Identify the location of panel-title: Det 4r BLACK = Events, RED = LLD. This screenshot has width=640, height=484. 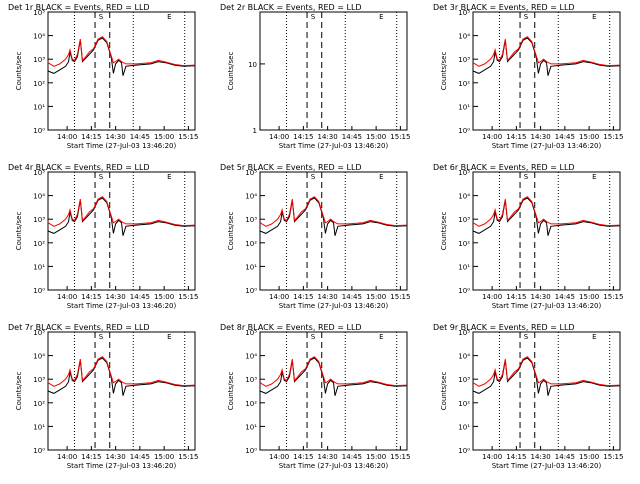
(79, 167).